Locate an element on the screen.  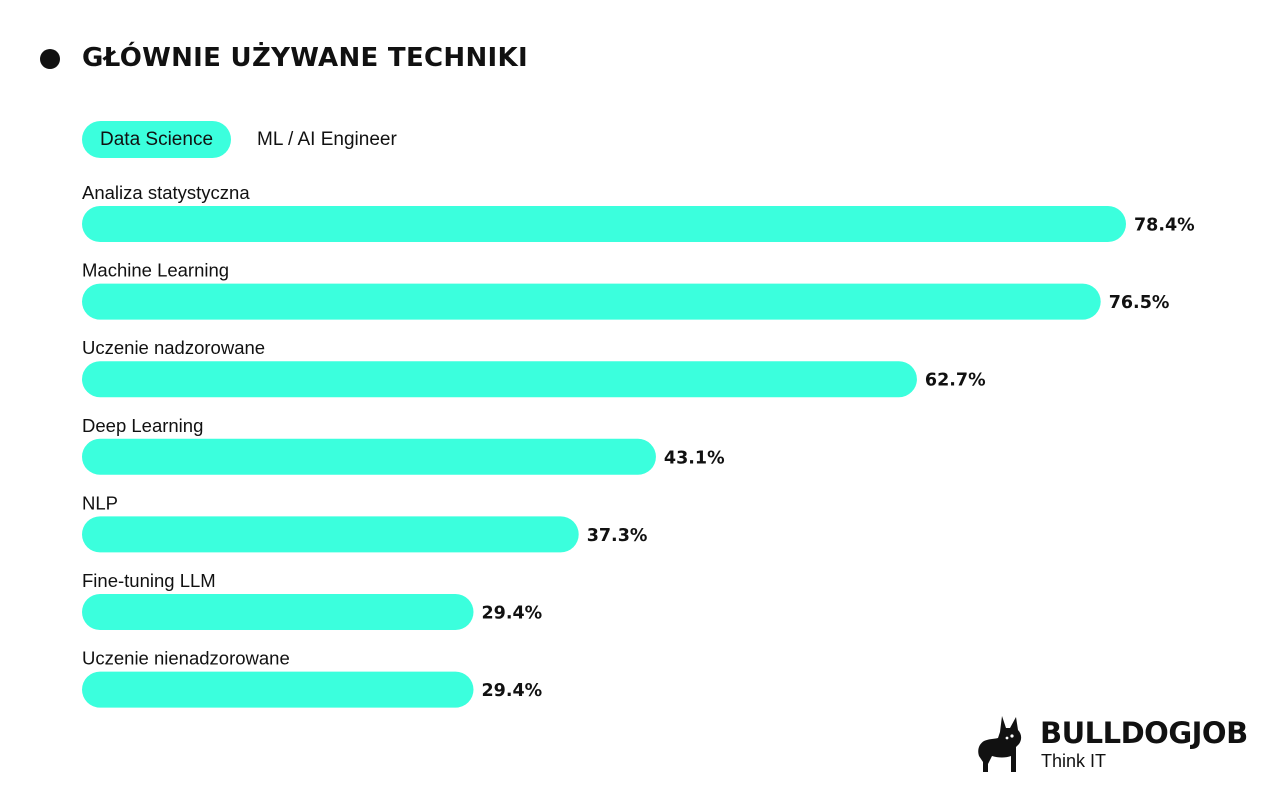
category-label: Uczenie nadzorowane is located at coordinates (173, 347).